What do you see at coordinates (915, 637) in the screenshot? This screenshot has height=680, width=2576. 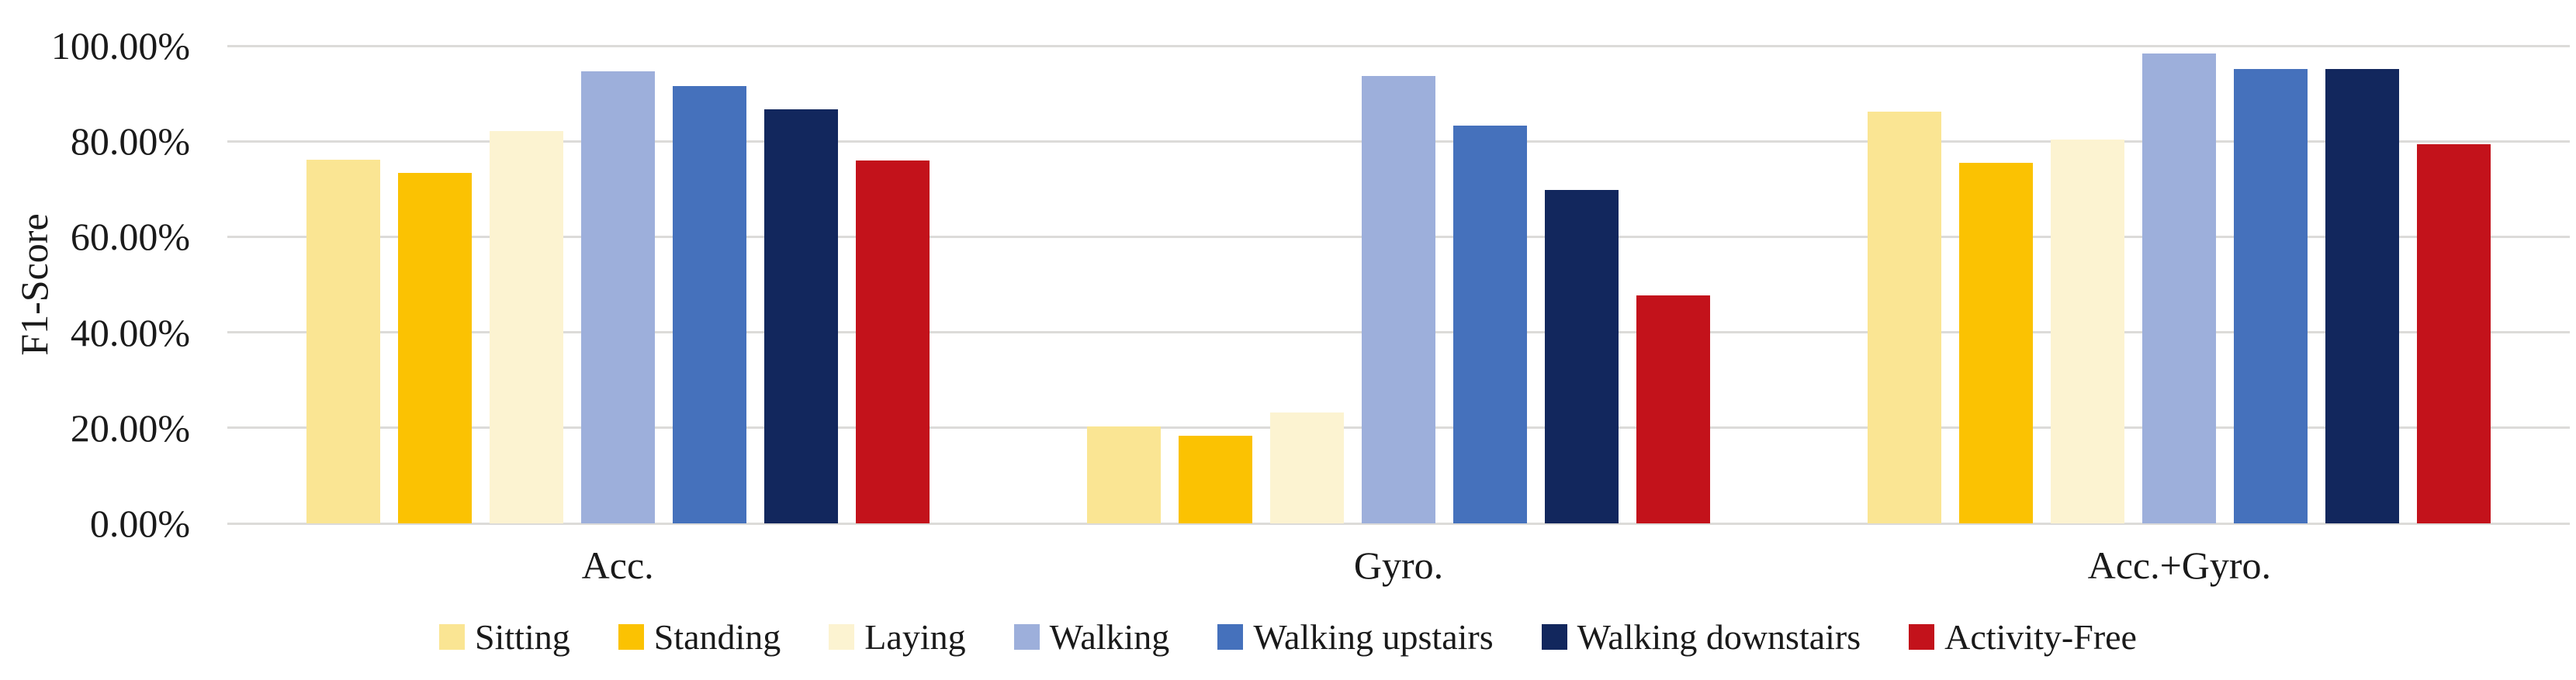 I see `legend-label-laying: Laying` at bounding box center [915, 637].